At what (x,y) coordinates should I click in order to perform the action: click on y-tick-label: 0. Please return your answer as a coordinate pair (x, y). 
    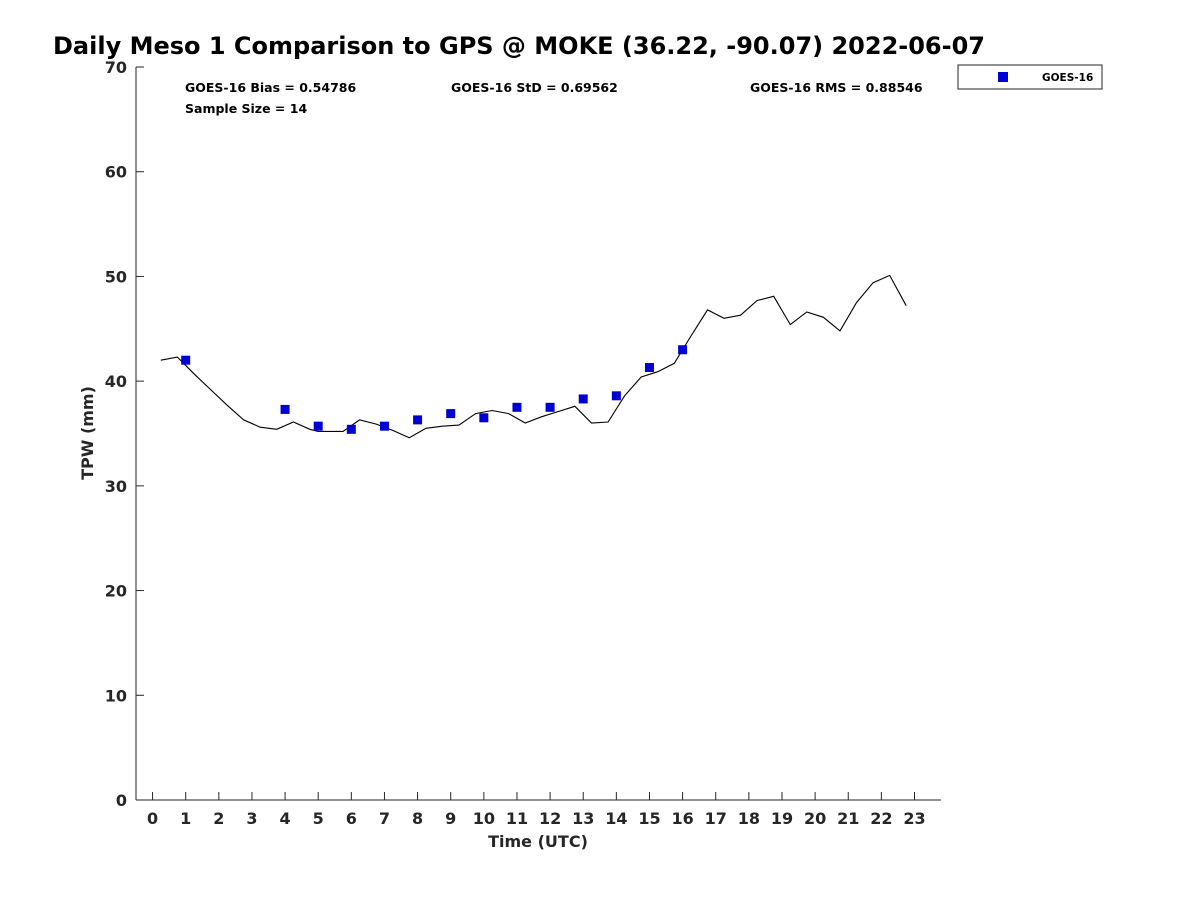
    Looking at the image, I should click on (121, 800).